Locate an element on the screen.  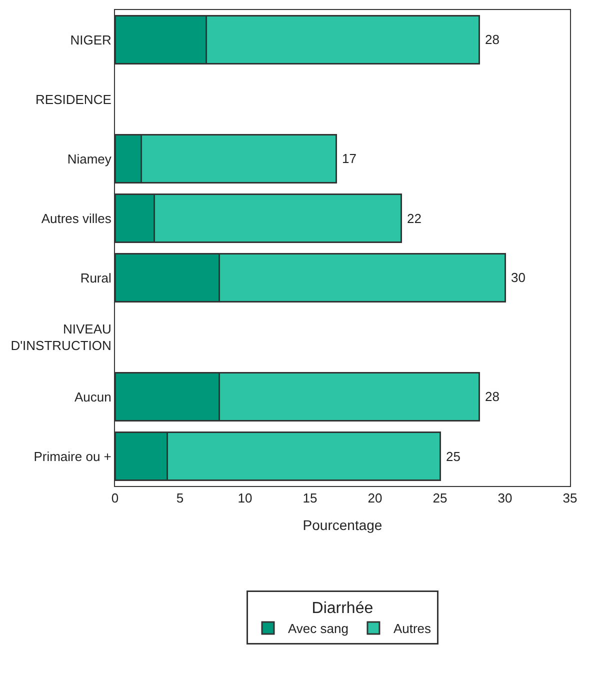
y-tick-label: Rural is located at coordinates (96, 278).